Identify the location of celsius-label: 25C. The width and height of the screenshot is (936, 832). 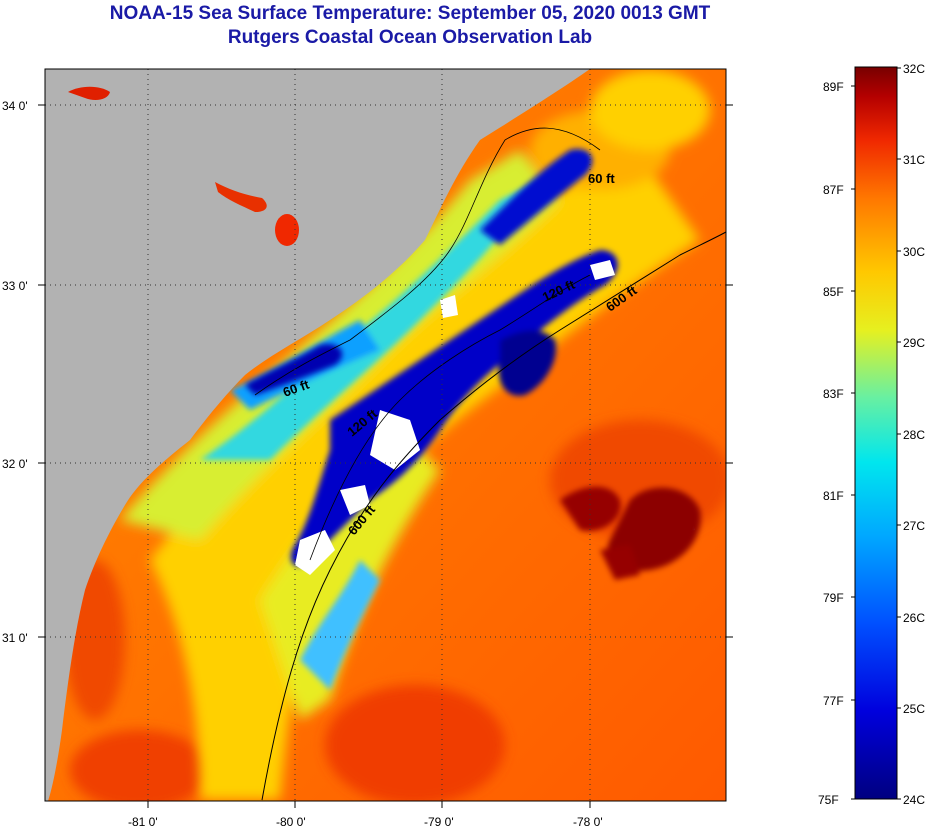
(914, 709).